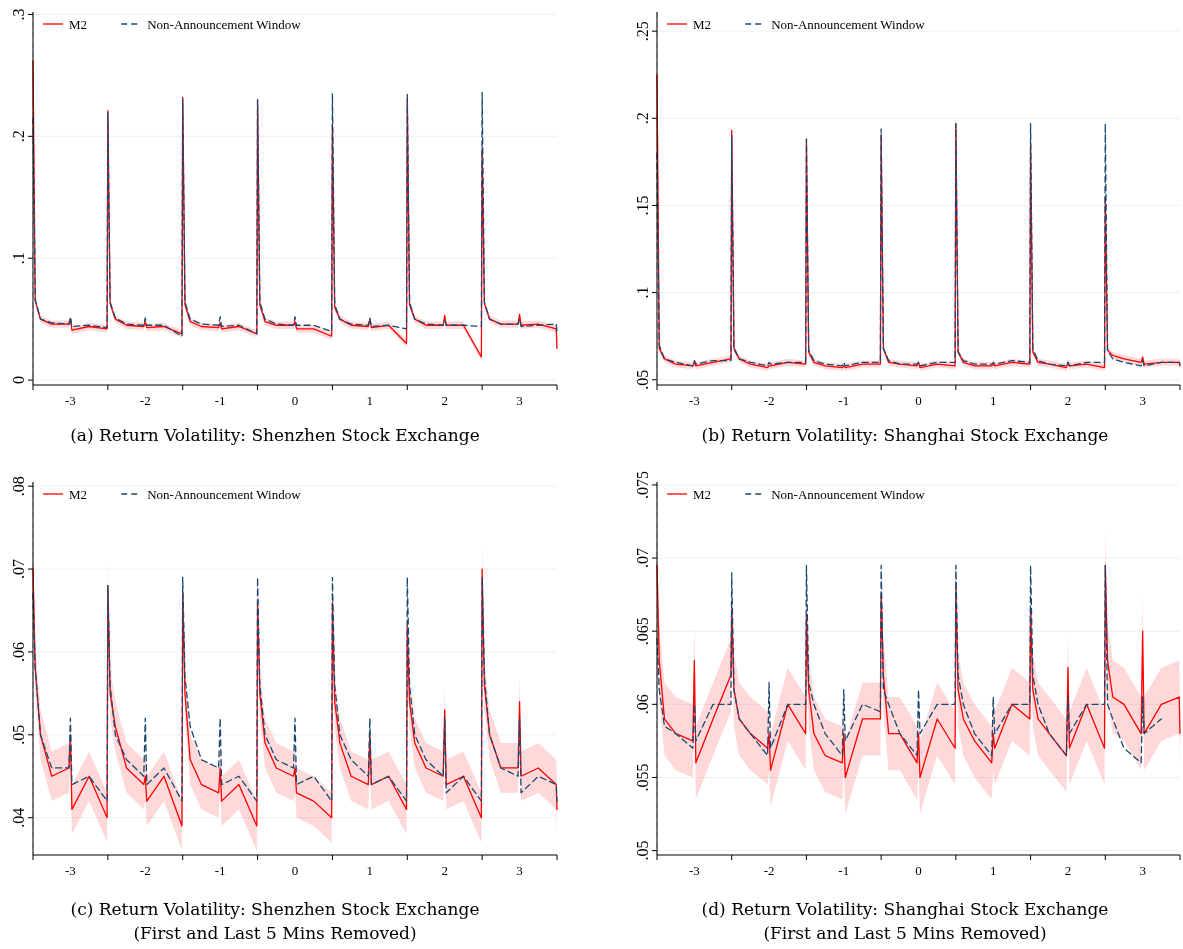 Image resolution: width=1183 pixels, height=949 pixels. What do you see at coordinates (642, 777) in the screenshot?
I see `y-tick-label: .055` at bounding box center [642, 777].